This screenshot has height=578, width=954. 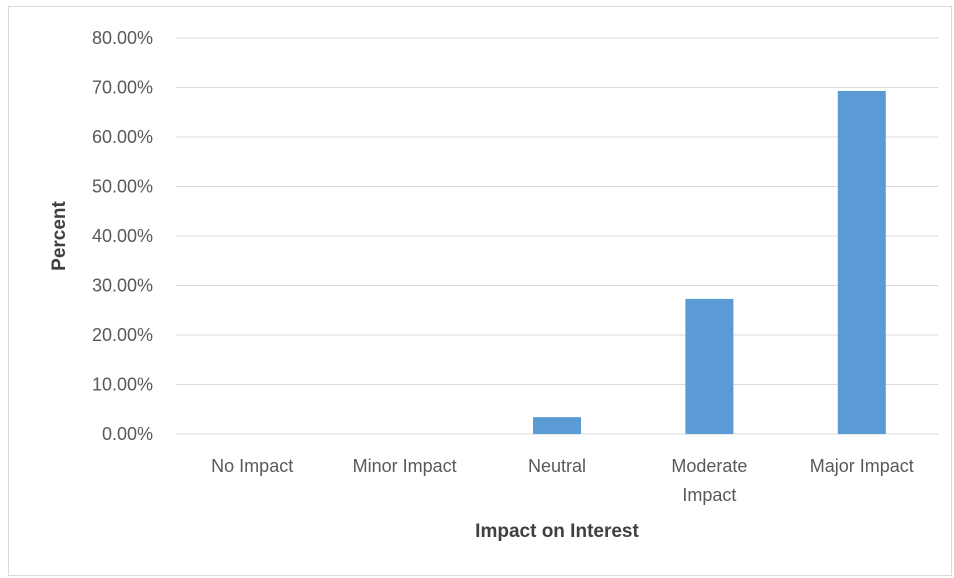 I want to click on y-tick-label: 40.00%, so click(x=122, y=236).